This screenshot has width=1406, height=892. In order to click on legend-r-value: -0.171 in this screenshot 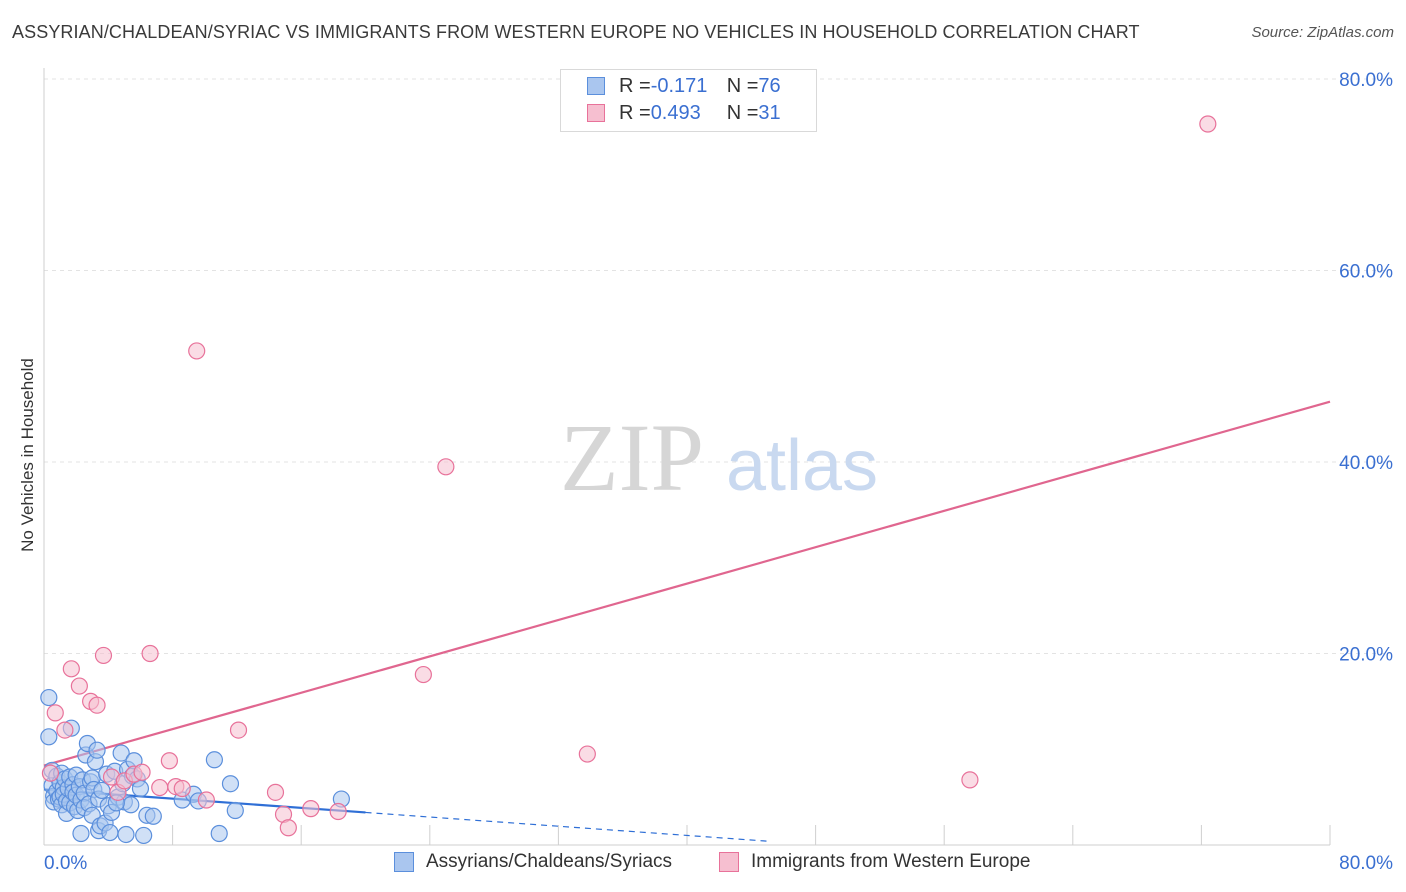, I will do `click(679, 85)`.